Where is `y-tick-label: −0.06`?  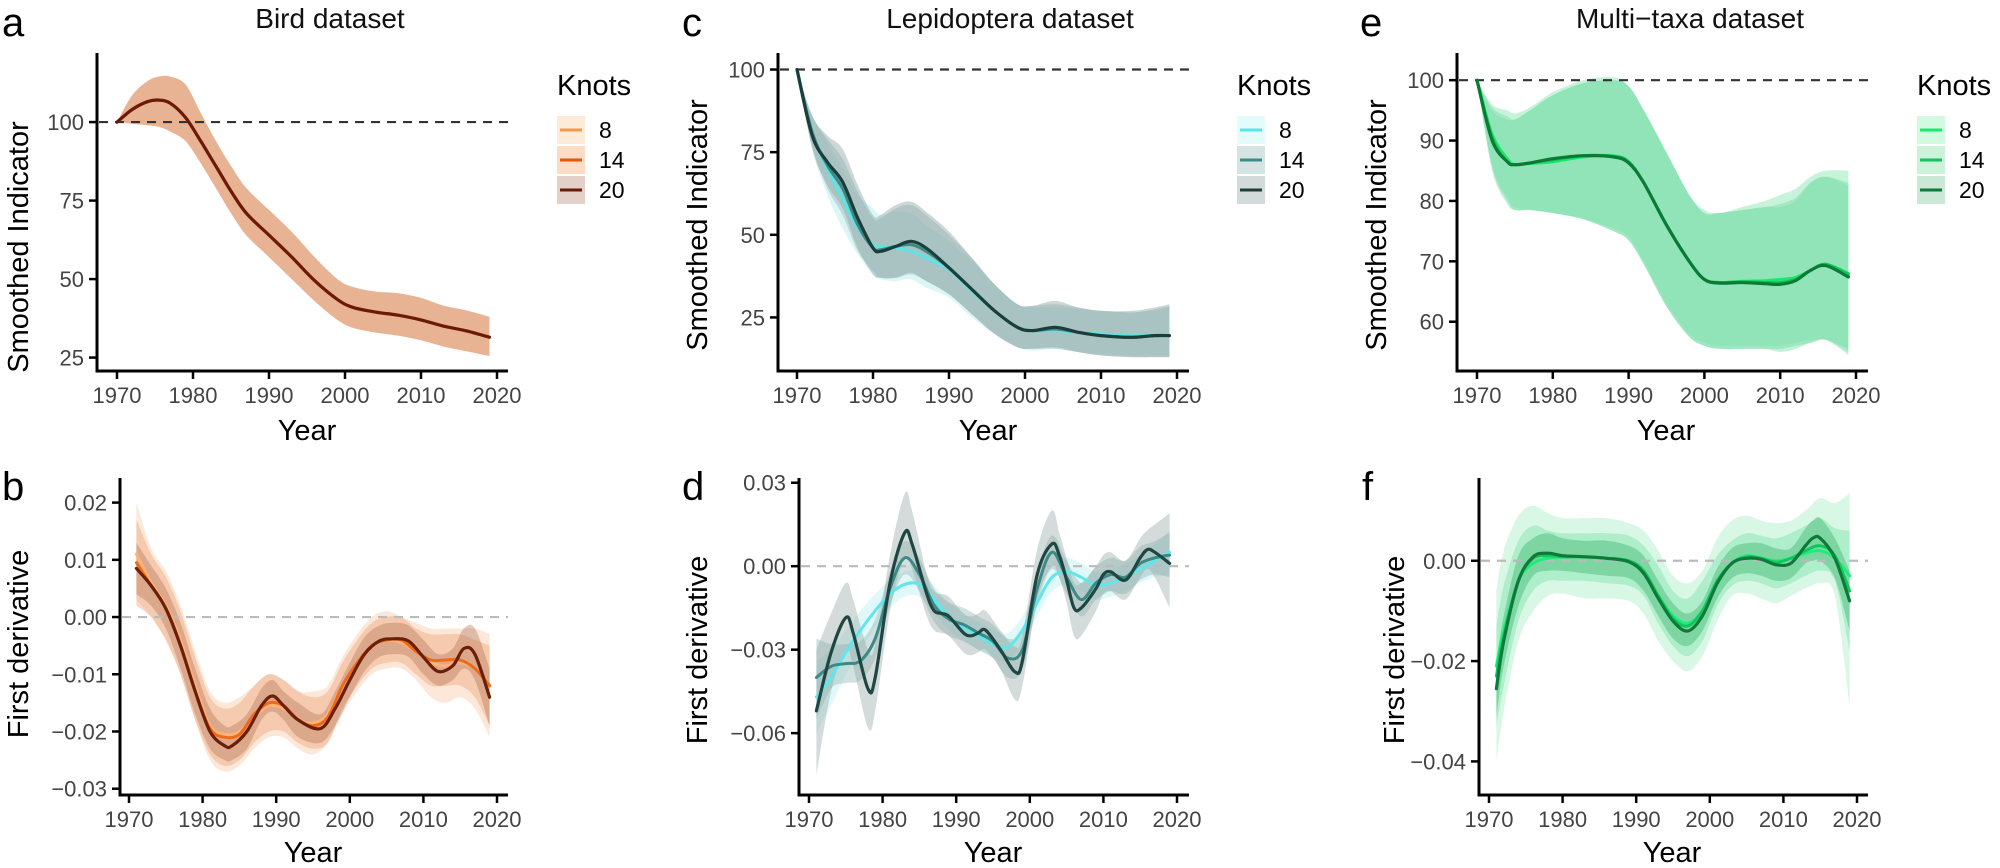
y-tick-label: −0.06 is located at coordinates (758, 733).